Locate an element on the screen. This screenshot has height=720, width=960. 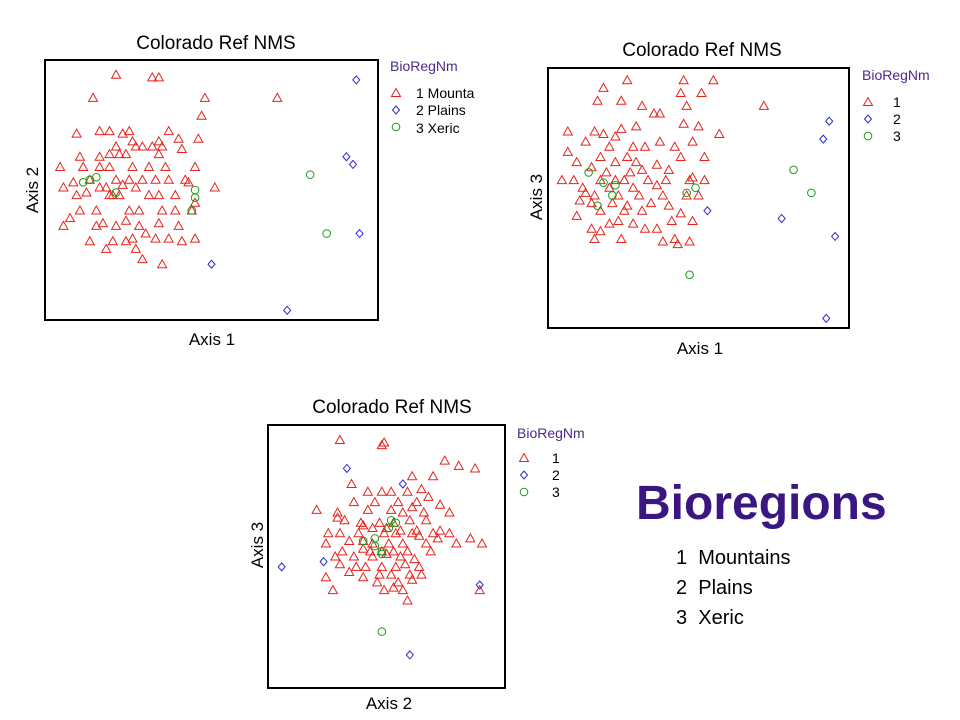
bioregion-number: 2 is located at coordinates (682, 588).